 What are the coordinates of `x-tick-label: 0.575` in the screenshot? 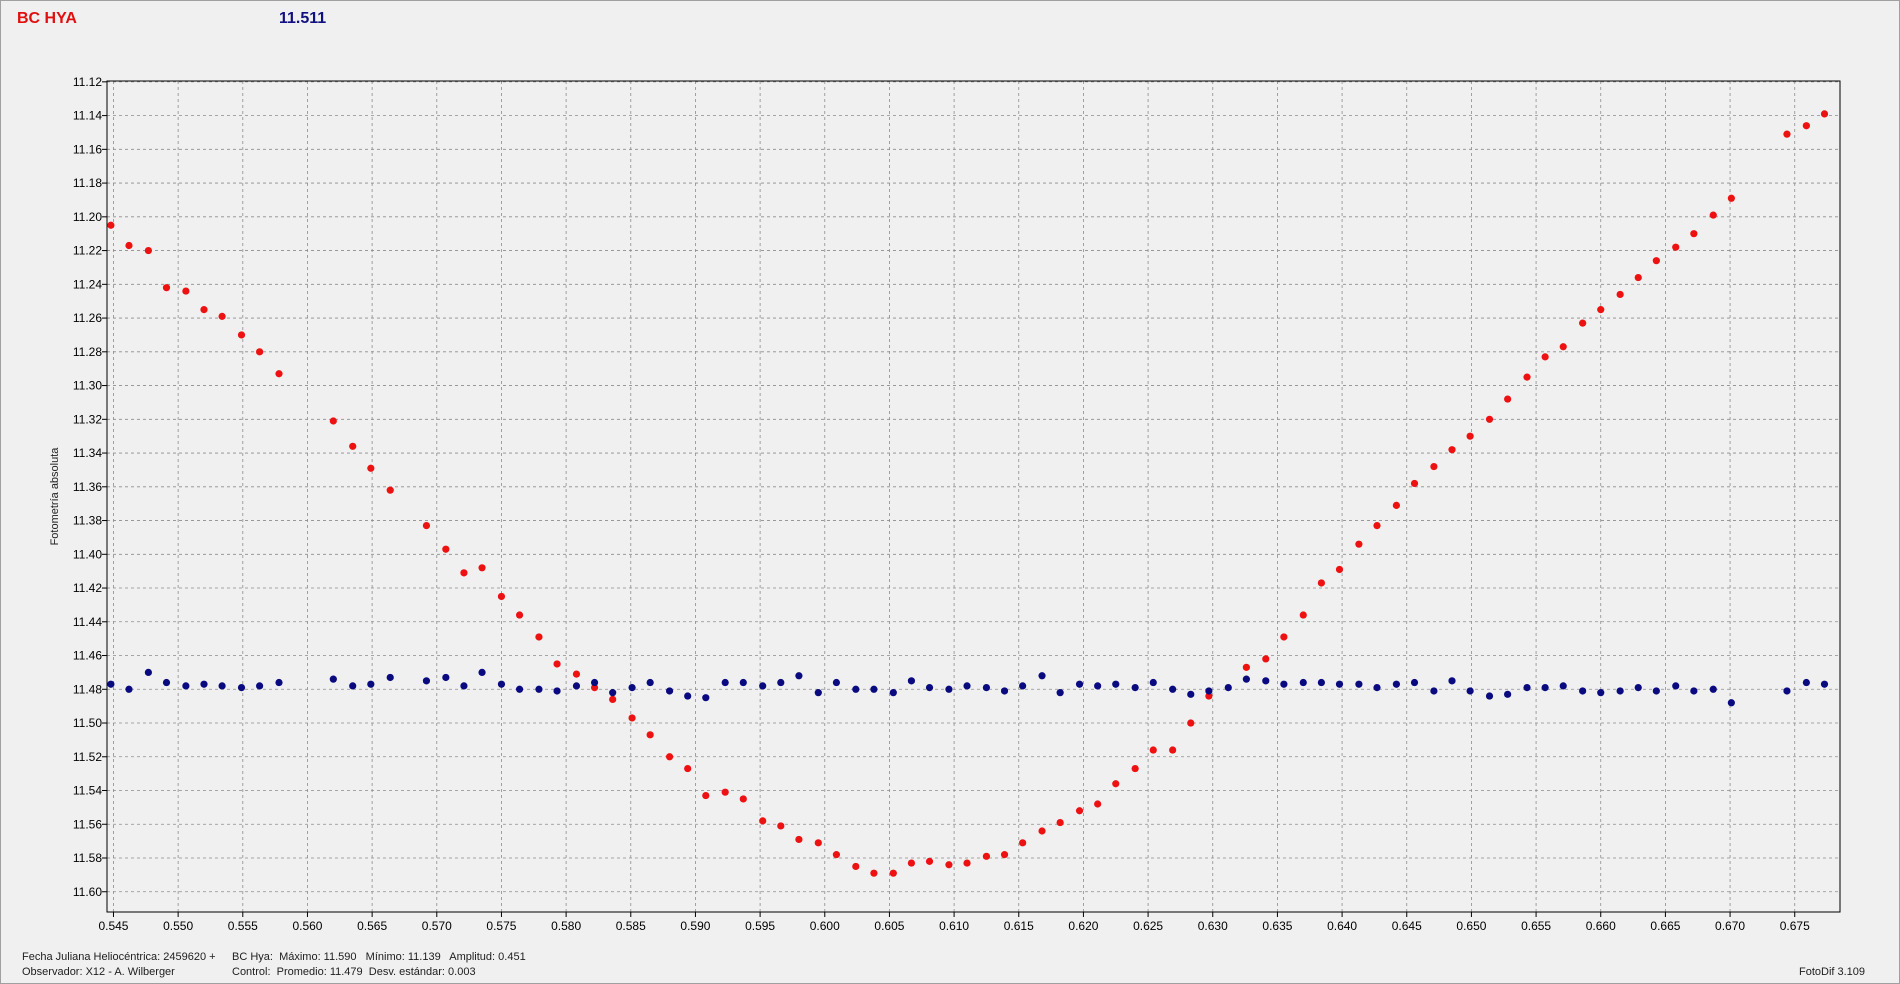 It's located at (501, 926).